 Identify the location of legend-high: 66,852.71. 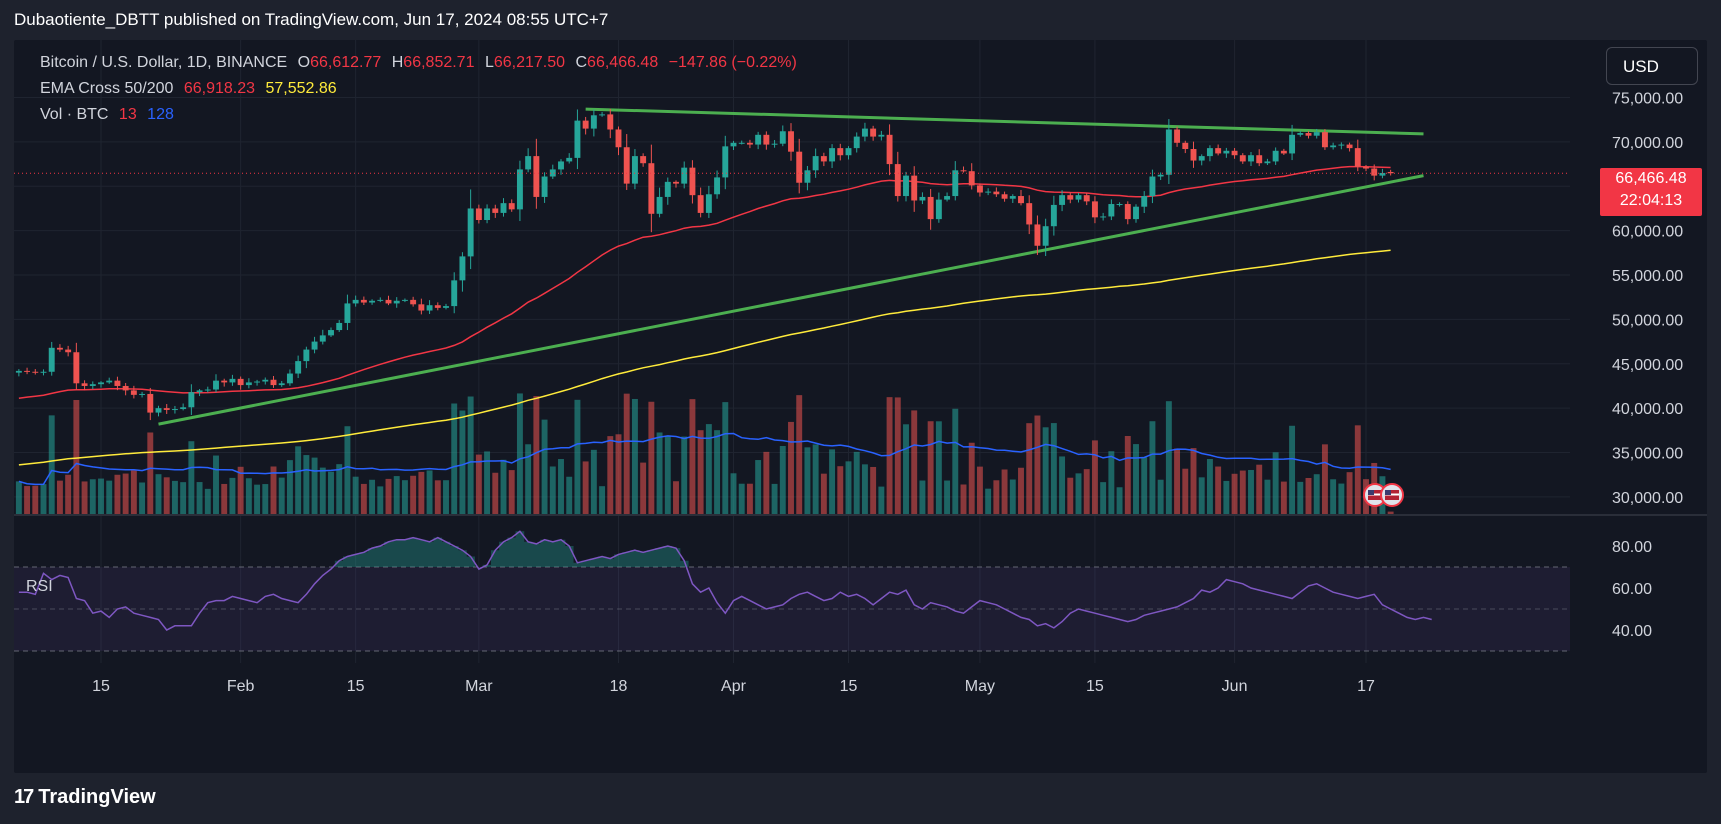
(439, 62).